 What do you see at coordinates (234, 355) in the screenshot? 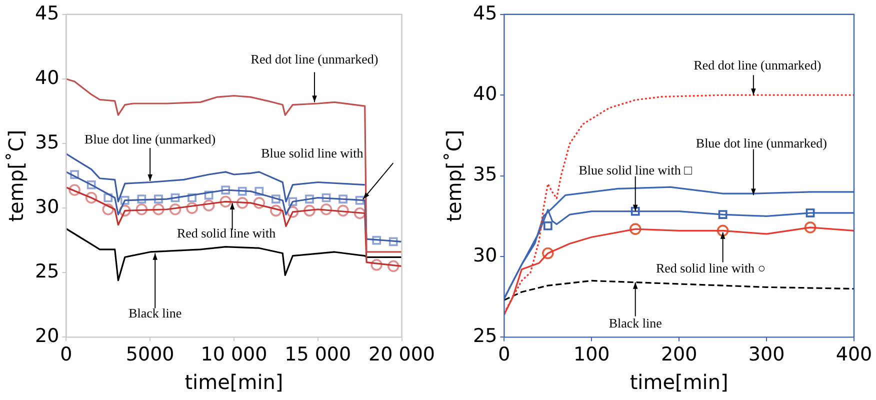
I see `x-tick-label: 10 000` at bounding box center [234, 355].